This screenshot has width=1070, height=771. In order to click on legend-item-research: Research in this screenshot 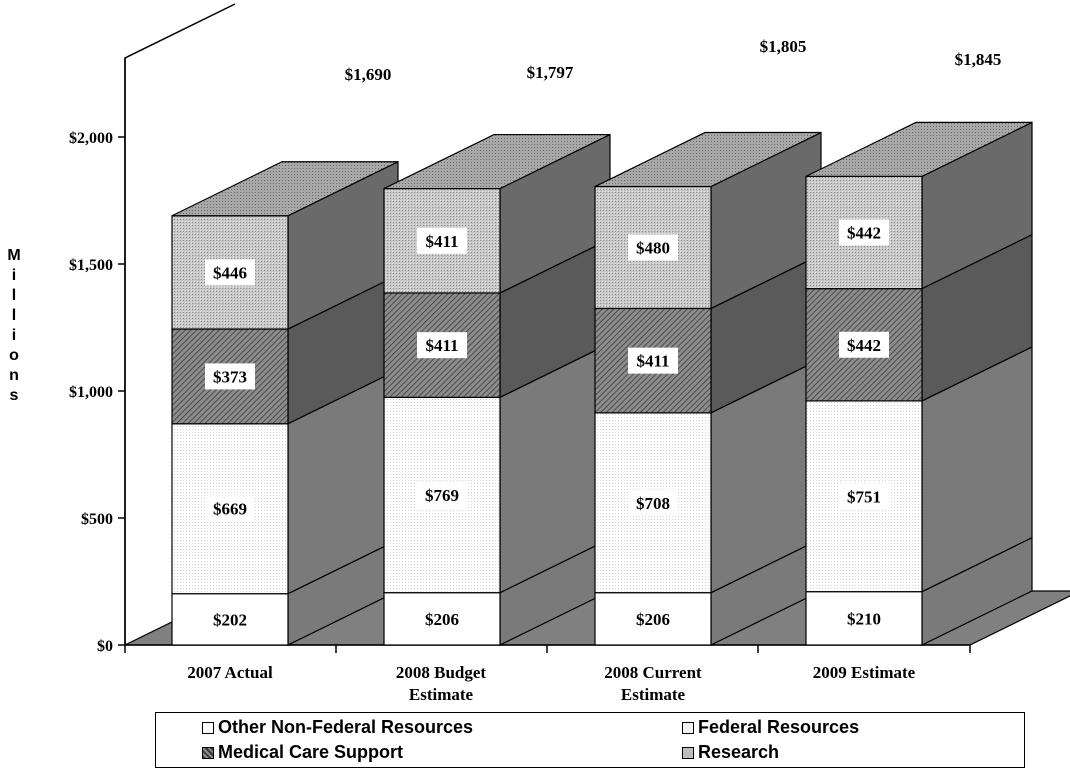, I will do `click(730, 752)`.